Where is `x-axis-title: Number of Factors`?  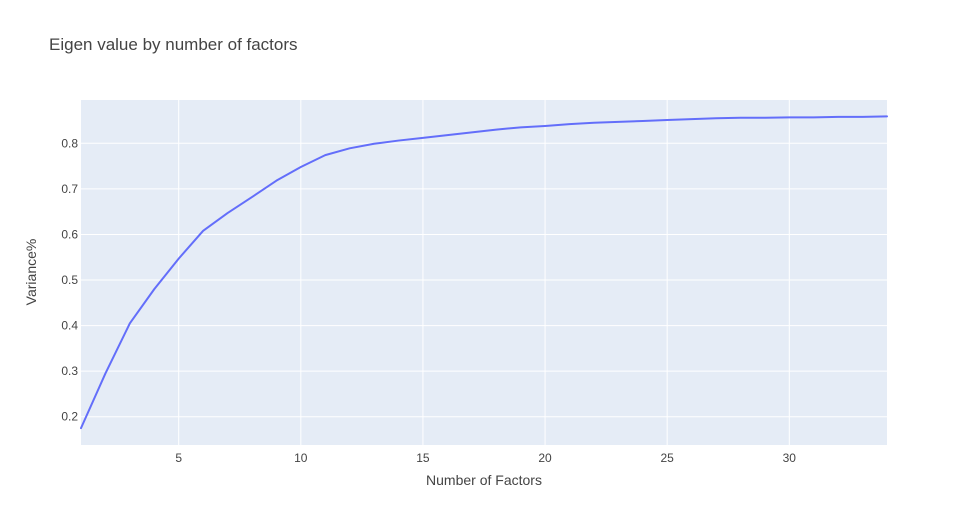
x-axis-title: Number of Factors is located at coordinates (484, 480).